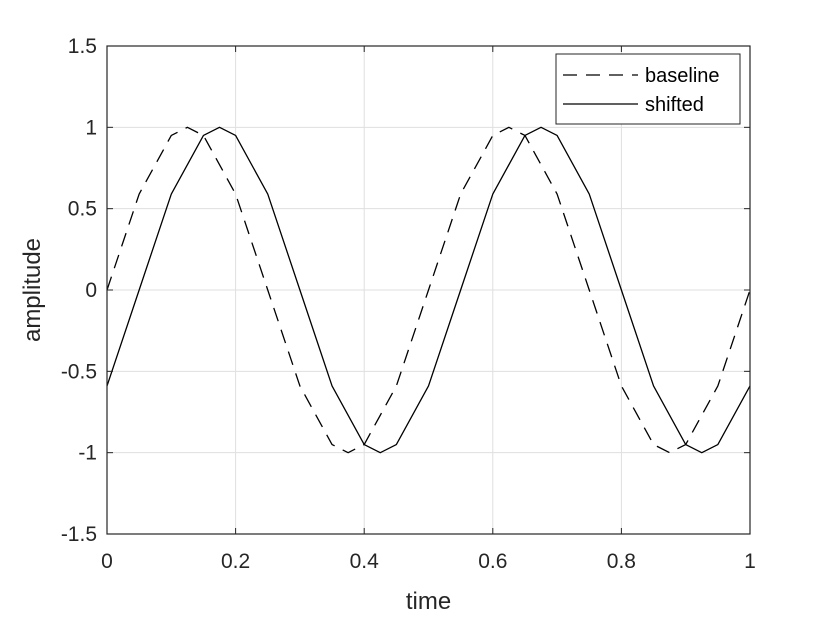  What do you see at coordinates (428, 601) in the screenshot?
I see `x-axis-label: time` at bounding box center [428, 601].